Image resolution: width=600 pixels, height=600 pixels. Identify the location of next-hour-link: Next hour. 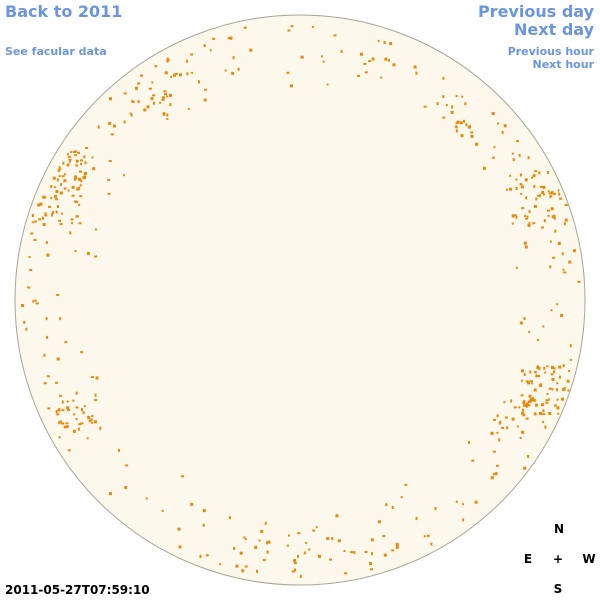
(563, 64).